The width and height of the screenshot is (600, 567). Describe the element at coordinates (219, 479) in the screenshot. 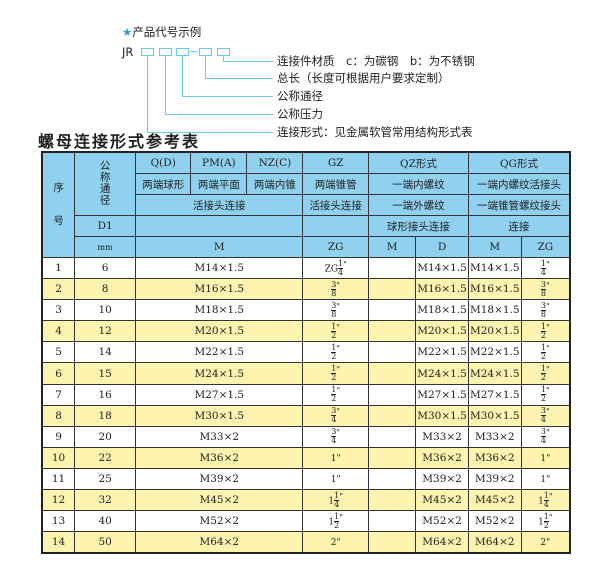

I see `row-m: M39×2` at that location.